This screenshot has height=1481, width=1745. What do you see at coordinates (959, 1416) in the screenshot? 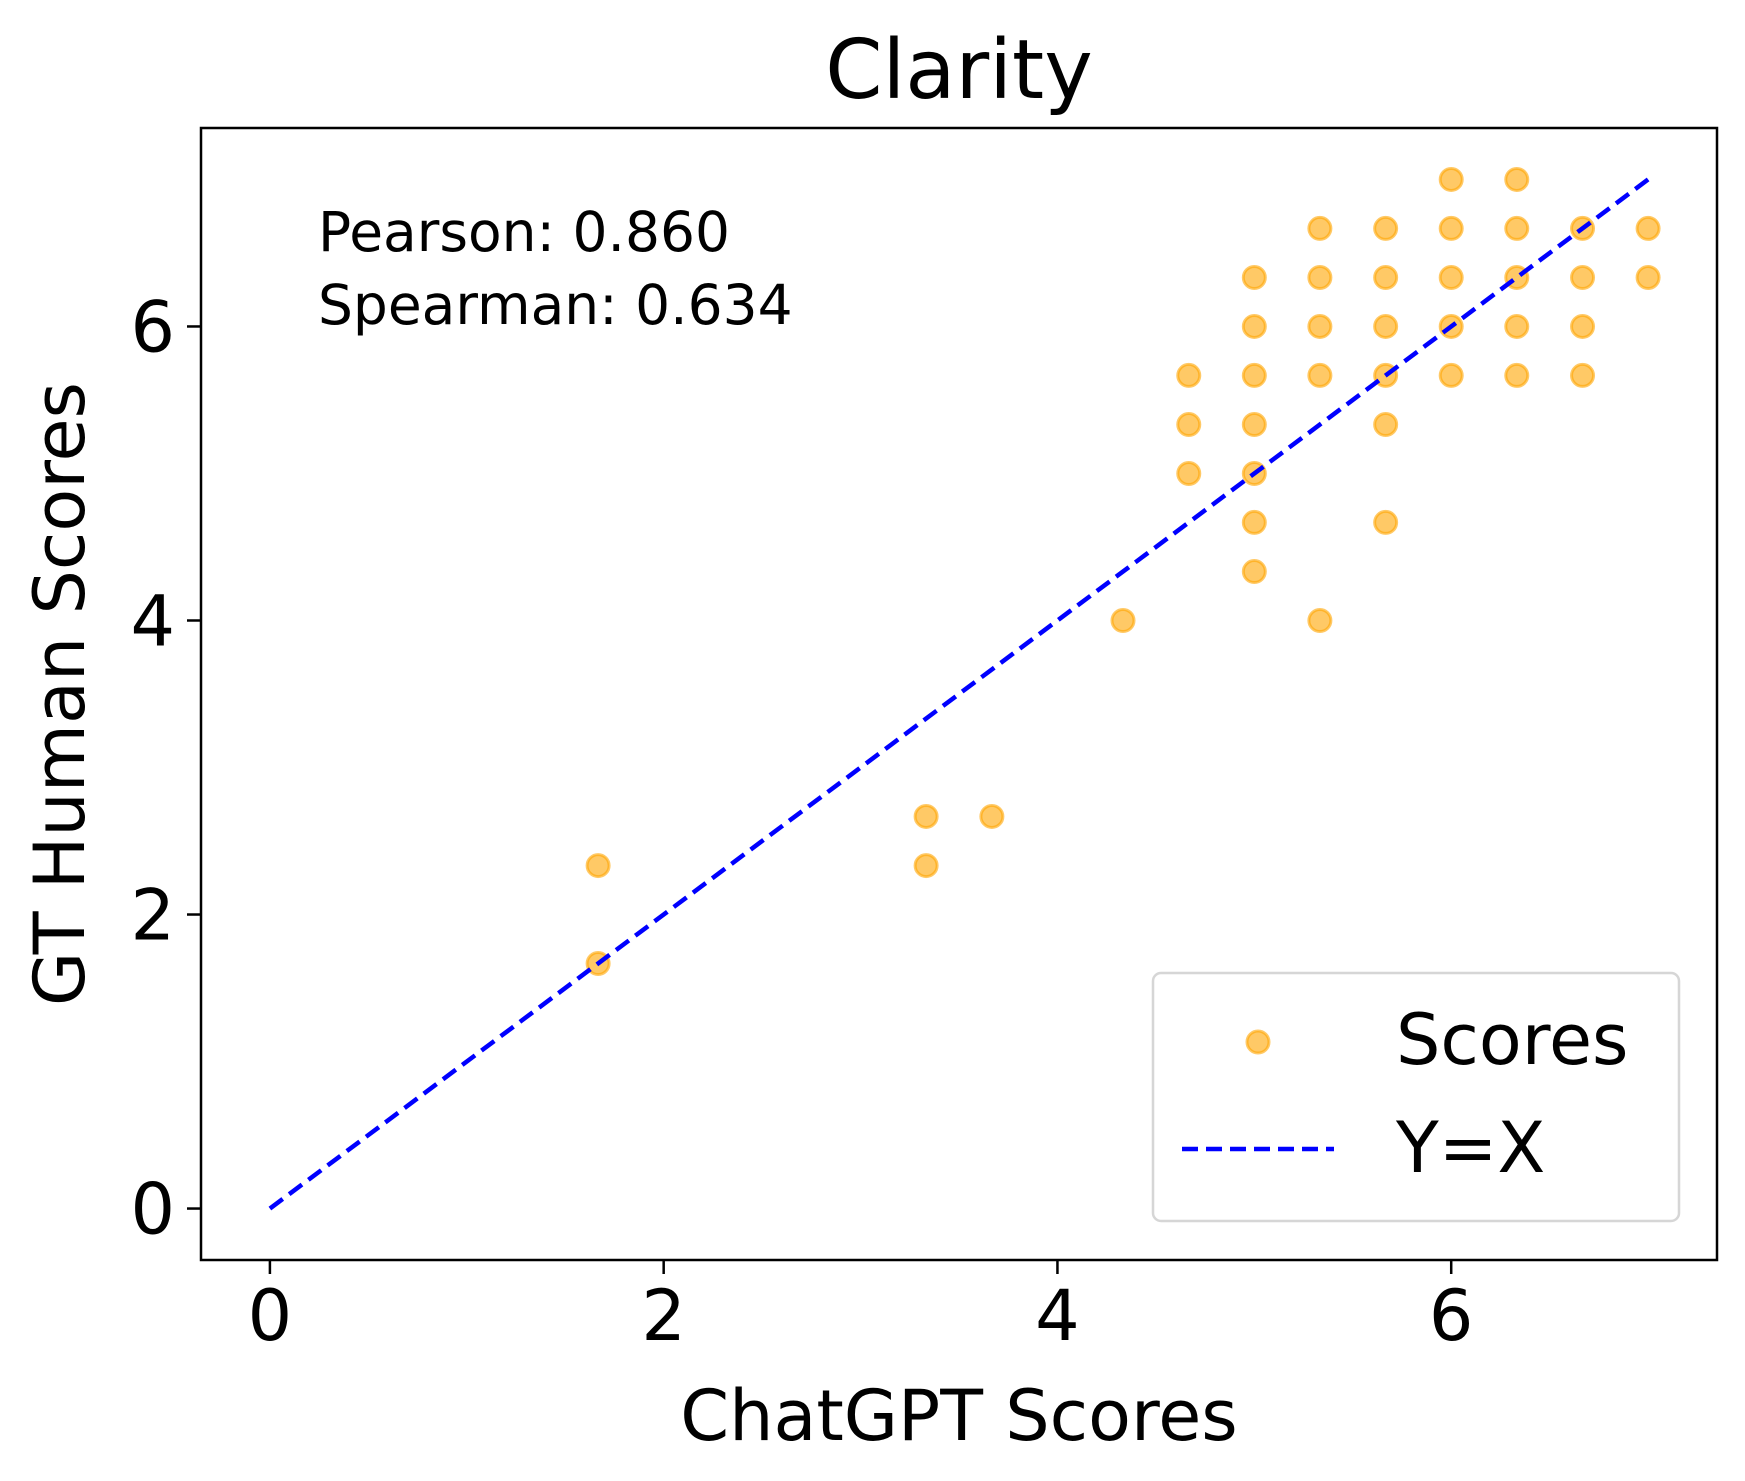
I see `x-axis-label: ChatGPT Scores` at bounding box center [959, 1416].